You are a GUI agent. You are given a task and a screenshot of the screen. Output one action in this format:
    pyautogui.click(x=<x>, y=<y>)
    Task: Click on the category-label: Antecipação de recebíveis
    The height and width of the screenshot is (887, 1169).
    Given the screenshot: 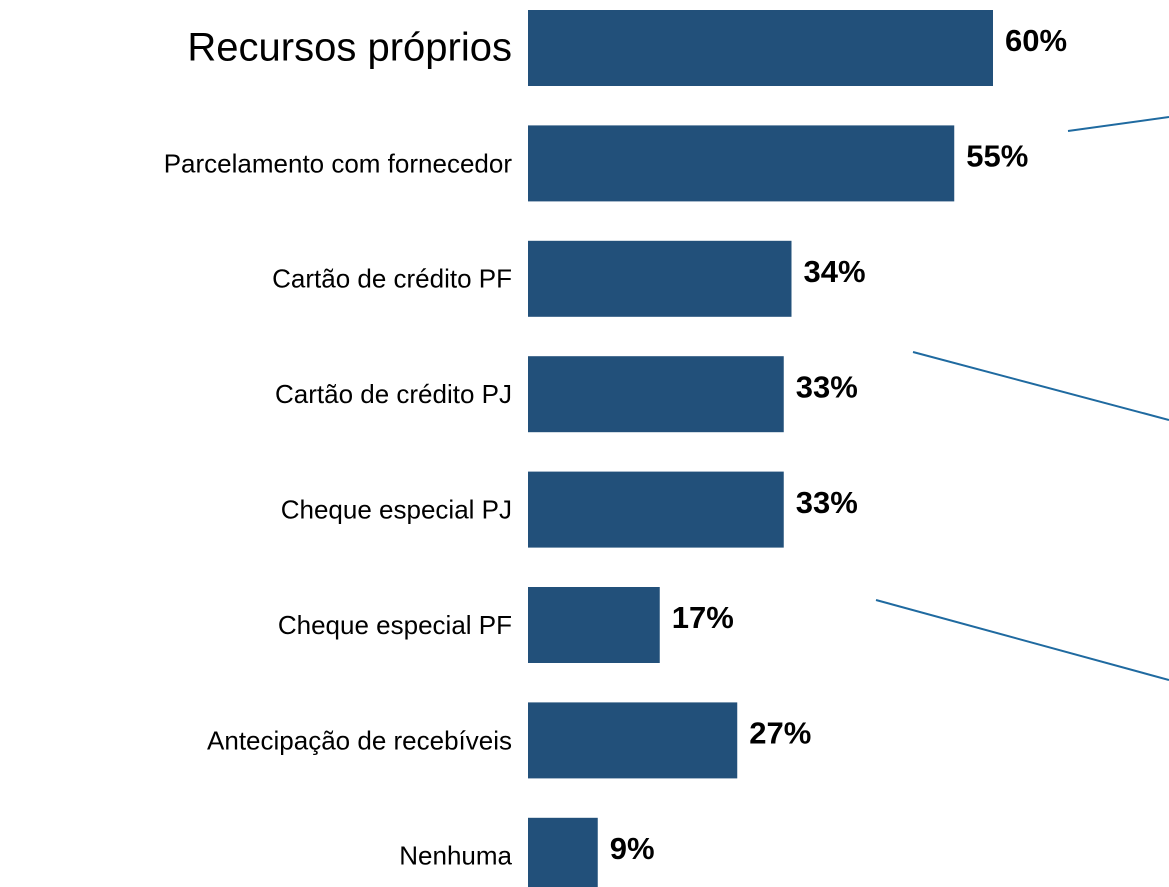 What is the action you would take?
    pyautogui.click(x=359, y=740)
    